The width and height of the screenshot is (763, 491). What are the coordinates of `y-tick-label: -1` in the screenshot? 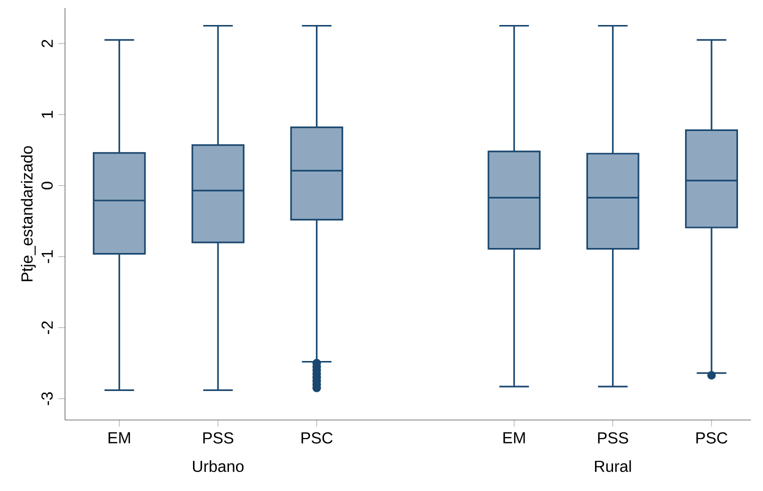 It's located at (47, 257).